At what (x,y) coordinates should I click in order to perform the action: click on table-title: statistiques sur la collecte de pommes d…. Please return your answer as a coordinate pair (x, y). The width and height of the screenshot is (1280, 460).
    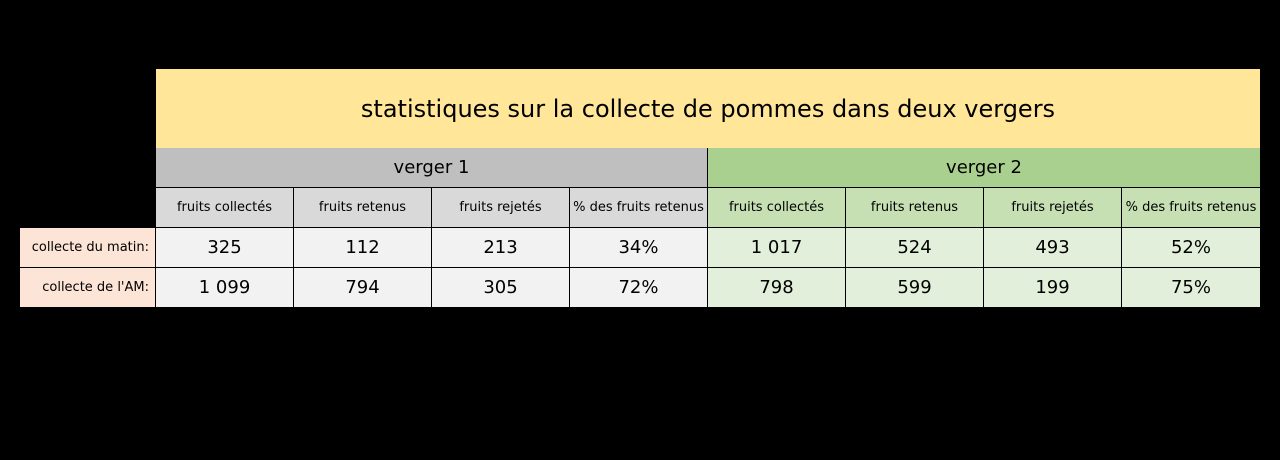
    Looking at the image, I should click on (708, 108).